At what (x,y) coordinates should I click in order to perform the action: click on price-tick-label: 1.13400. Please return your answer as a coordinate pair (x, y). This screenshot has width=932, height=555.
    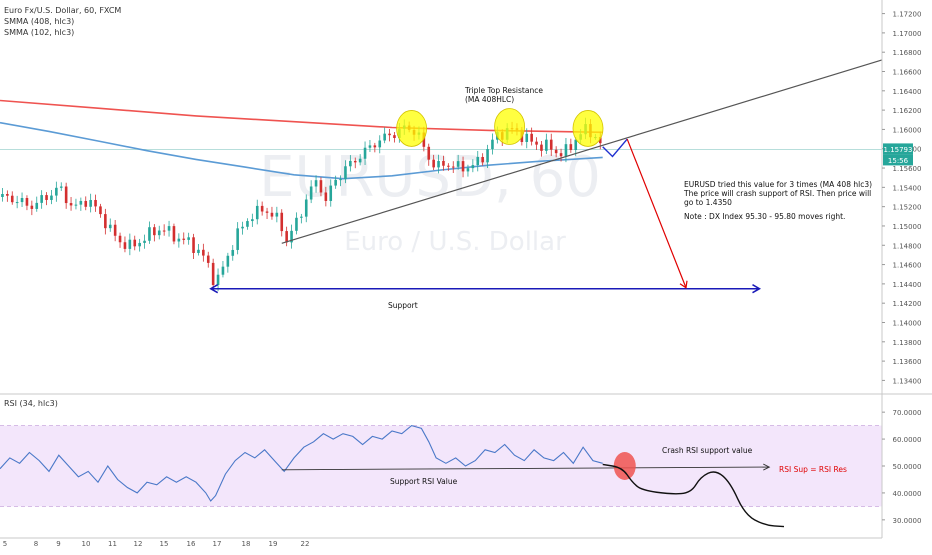
    Looking at the image, I should click on (907, 381).